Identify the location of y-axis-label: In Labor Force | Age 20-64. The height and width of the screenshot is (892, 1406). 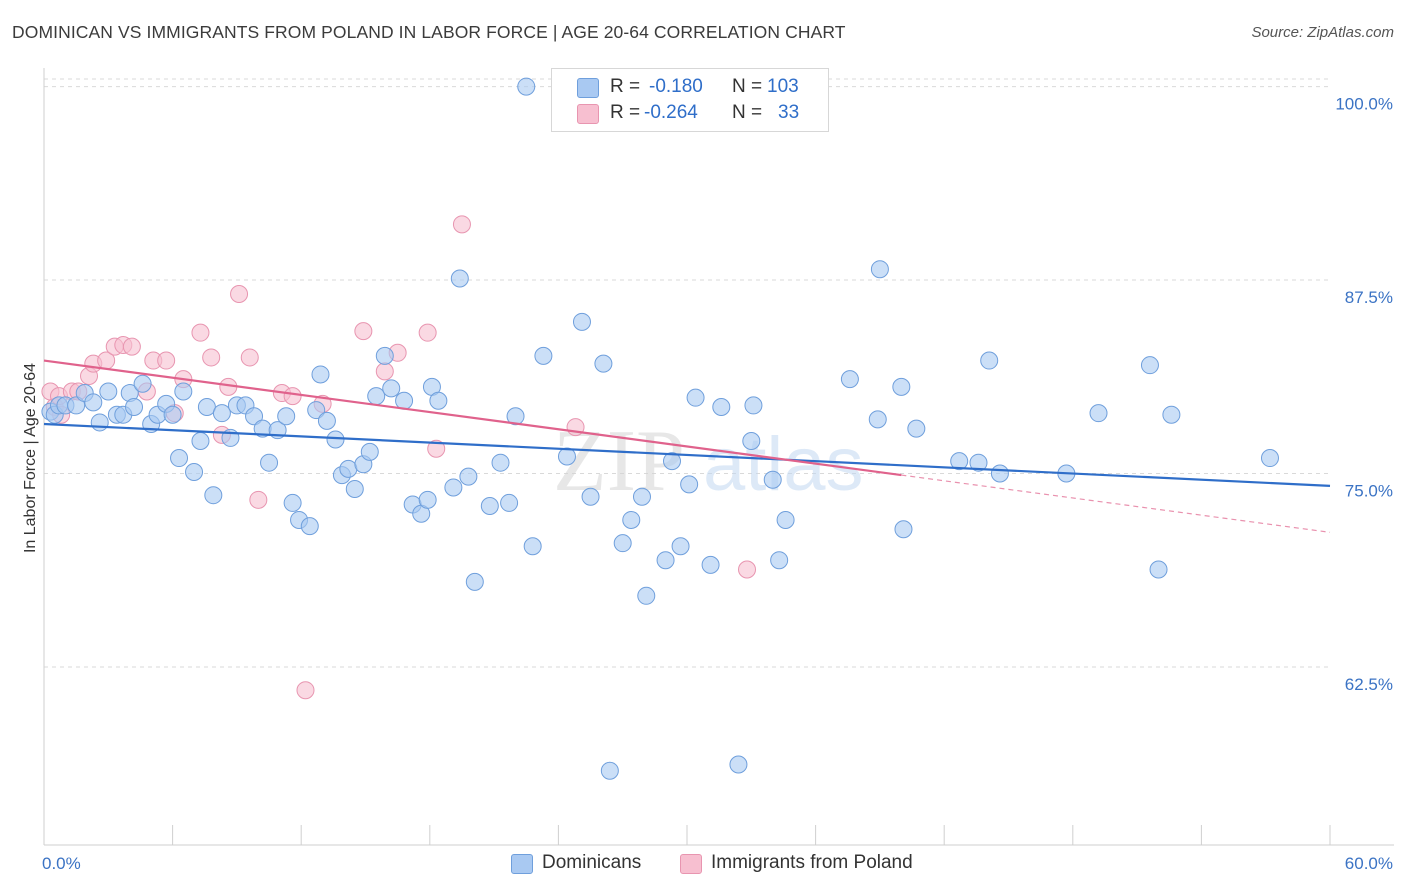
(30, 458).